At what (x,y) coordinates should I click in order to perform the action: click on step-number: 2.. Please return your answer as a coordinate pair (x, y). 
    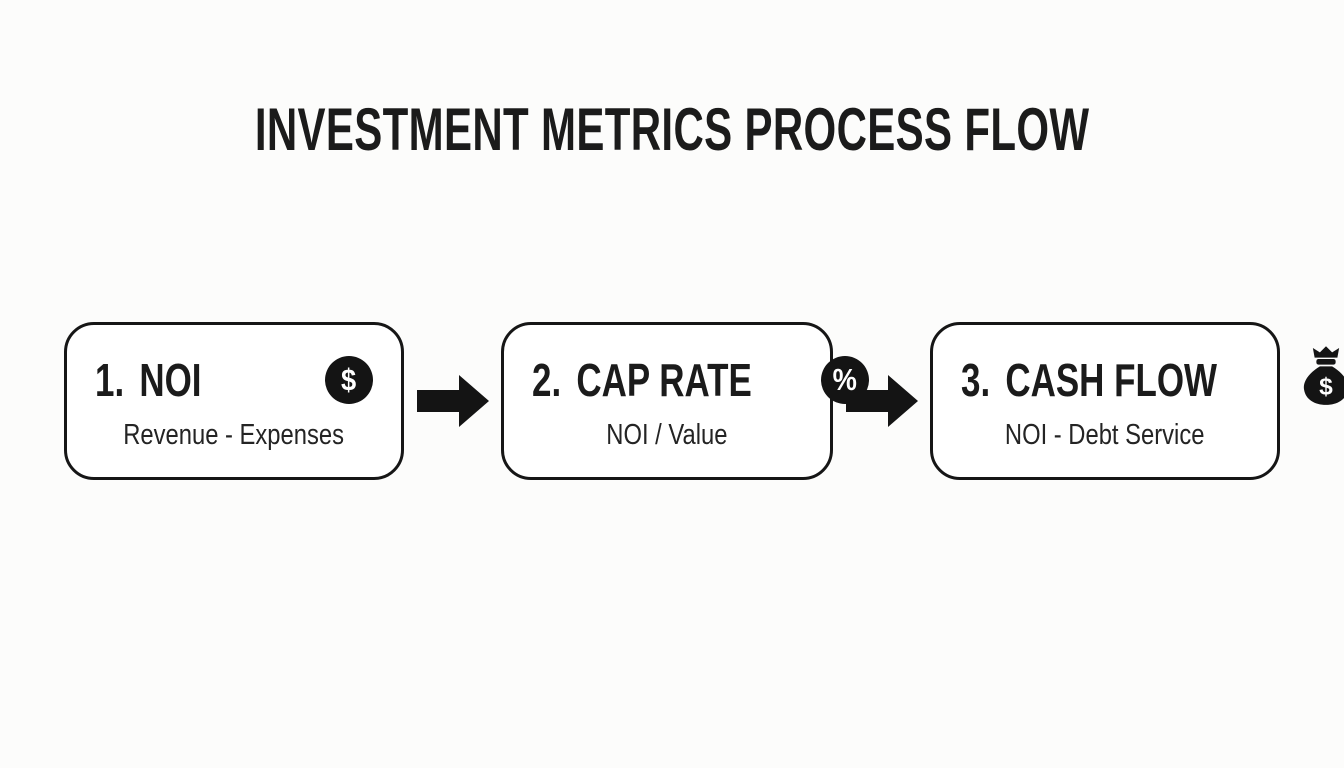
    Looking at the image, I should click on (547, 380).